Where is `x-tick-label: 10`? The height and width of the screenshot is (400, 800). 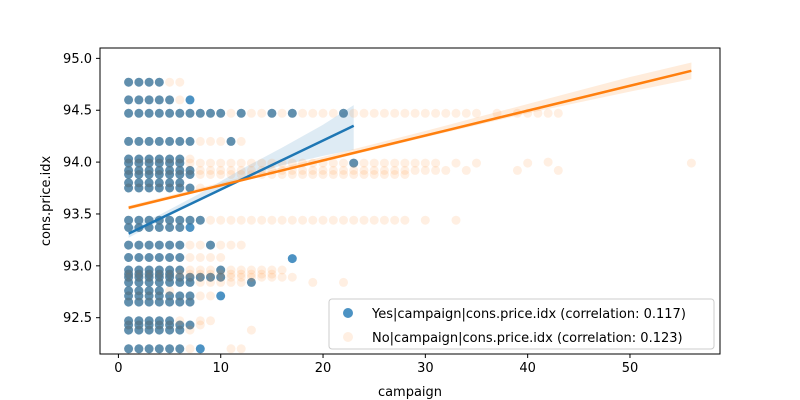 x-tick-label: 10 is located at coordinates (220, 368).